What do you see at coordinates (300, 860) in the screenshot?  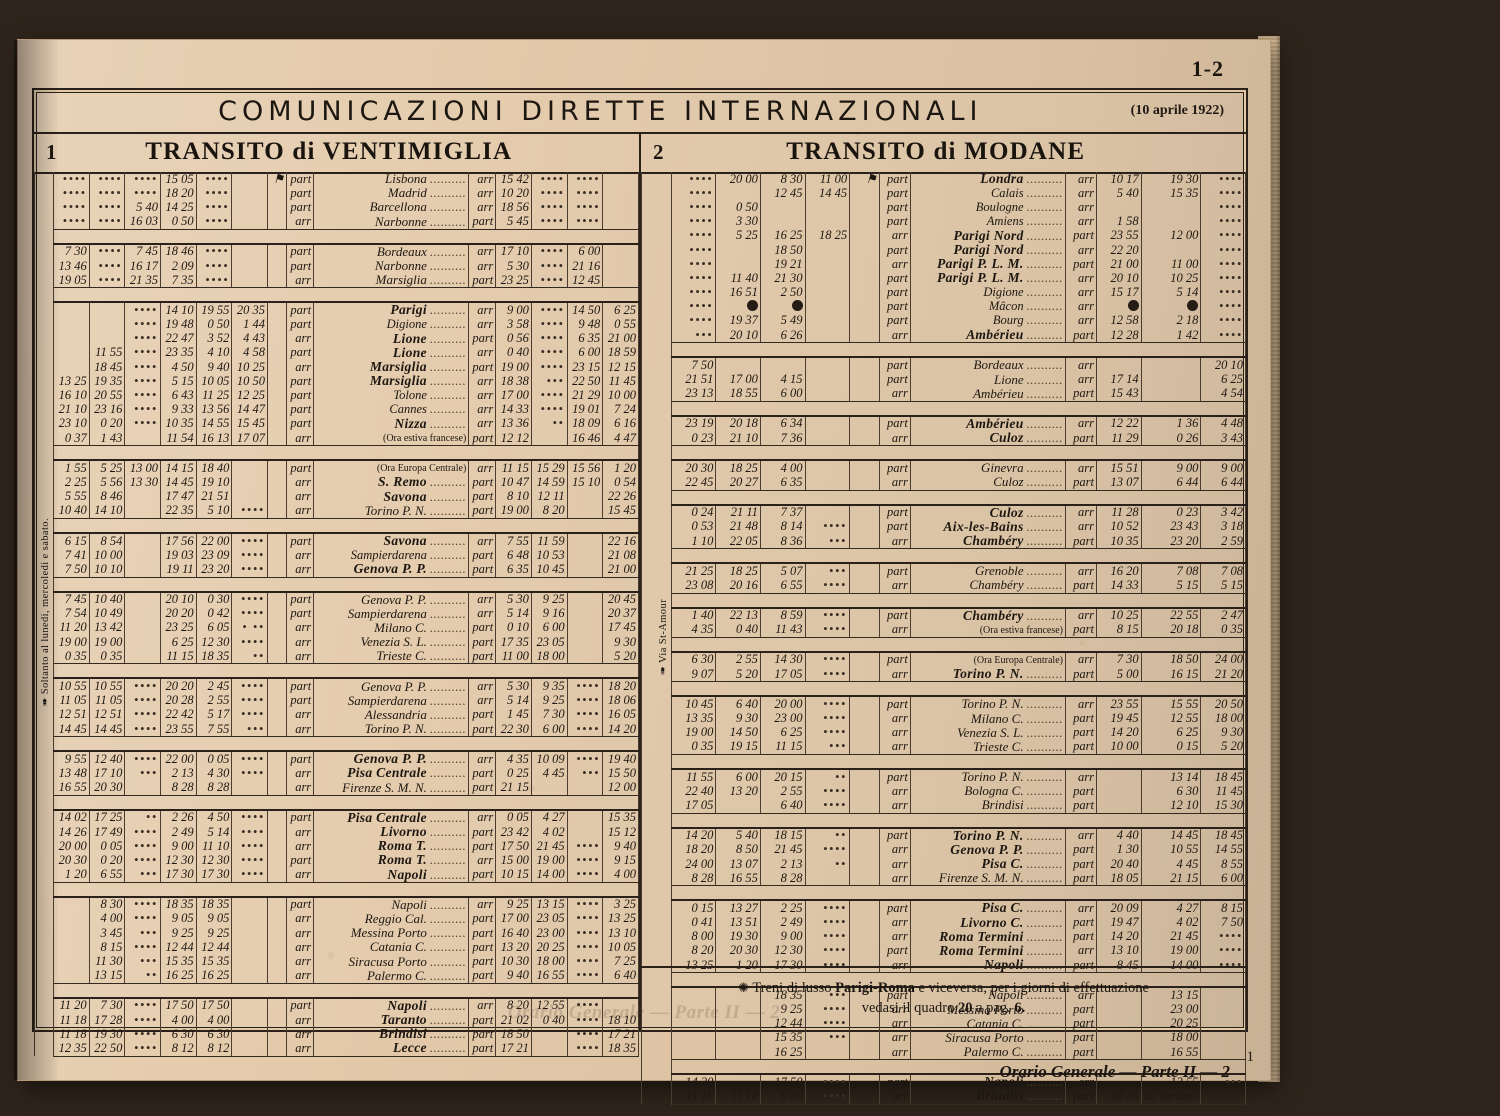 I see `direction-label-left: part` at bounding box center [300, 860].